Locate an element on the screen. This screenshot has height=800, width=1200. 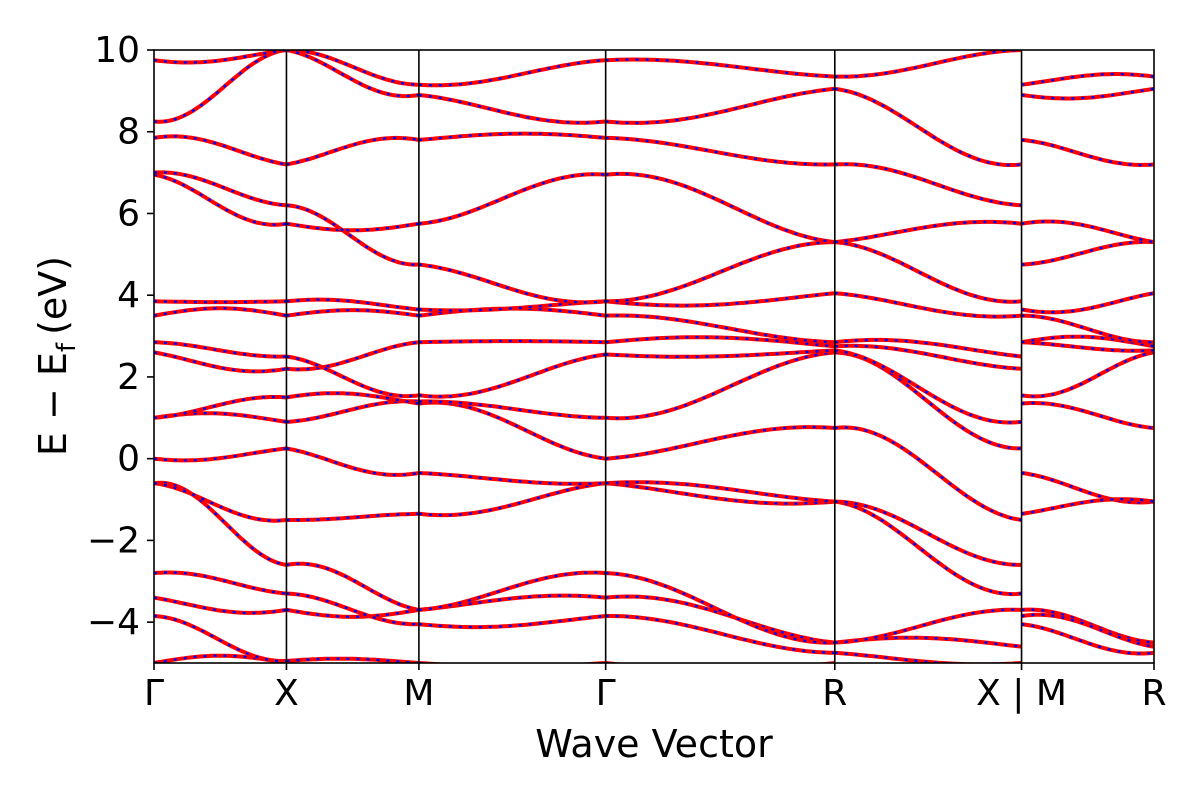
y-tick-label: −2 is located at coordinates (113, 540).